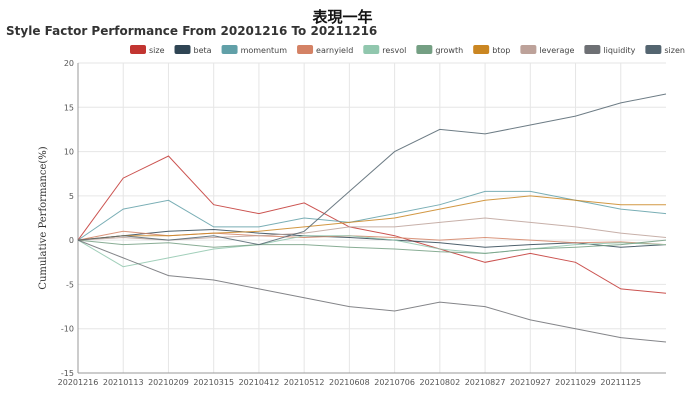 The height and width of the screenshot is (403, 685). What do you see at coordinates (69, 152) in the screenshot?
I see `y-tick-label: 10` at bounding box center [69, 152].